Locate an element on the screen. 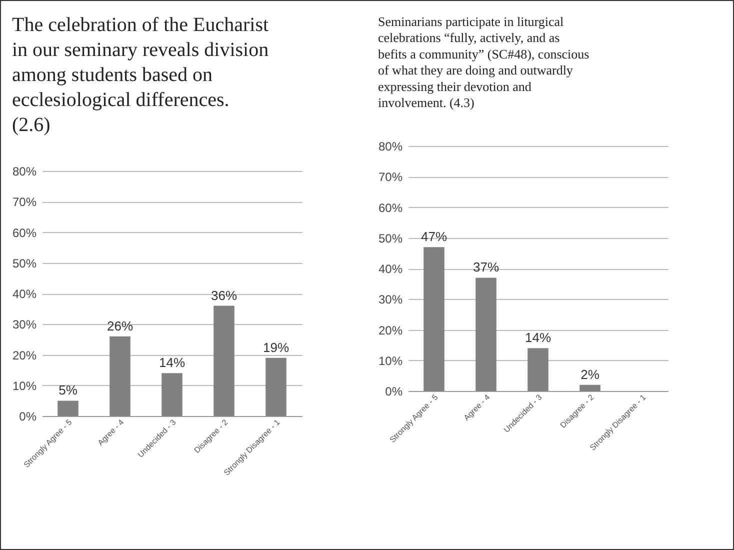 The height and width of the screenshot is (550, 734). data-label: 2% is located at coordinates (590, 374).